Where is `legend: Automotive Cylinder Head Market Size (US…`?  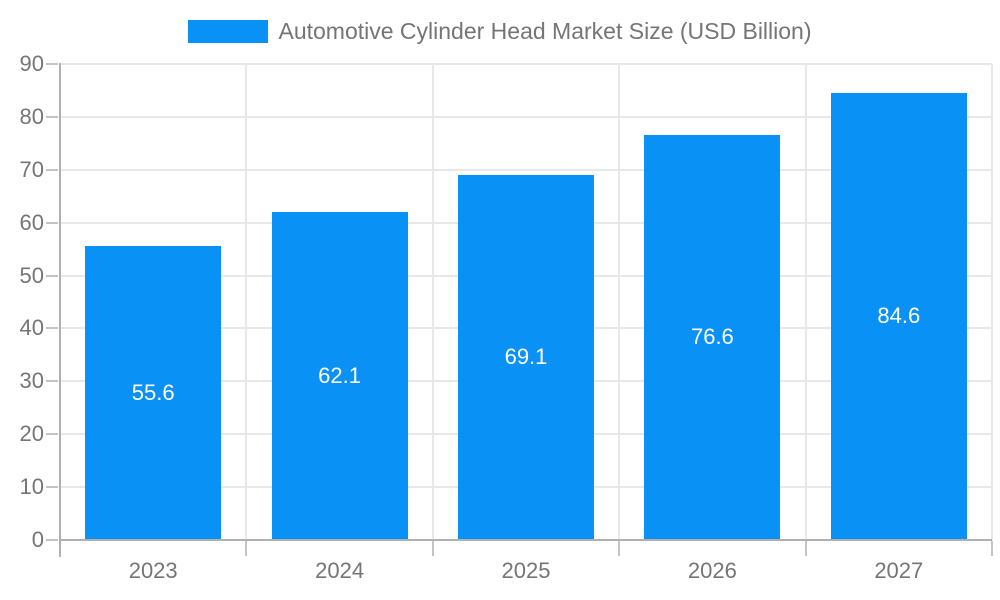
legend: Automotive Cylinder Head Market Size (US… is located at coordinates (500, 31).